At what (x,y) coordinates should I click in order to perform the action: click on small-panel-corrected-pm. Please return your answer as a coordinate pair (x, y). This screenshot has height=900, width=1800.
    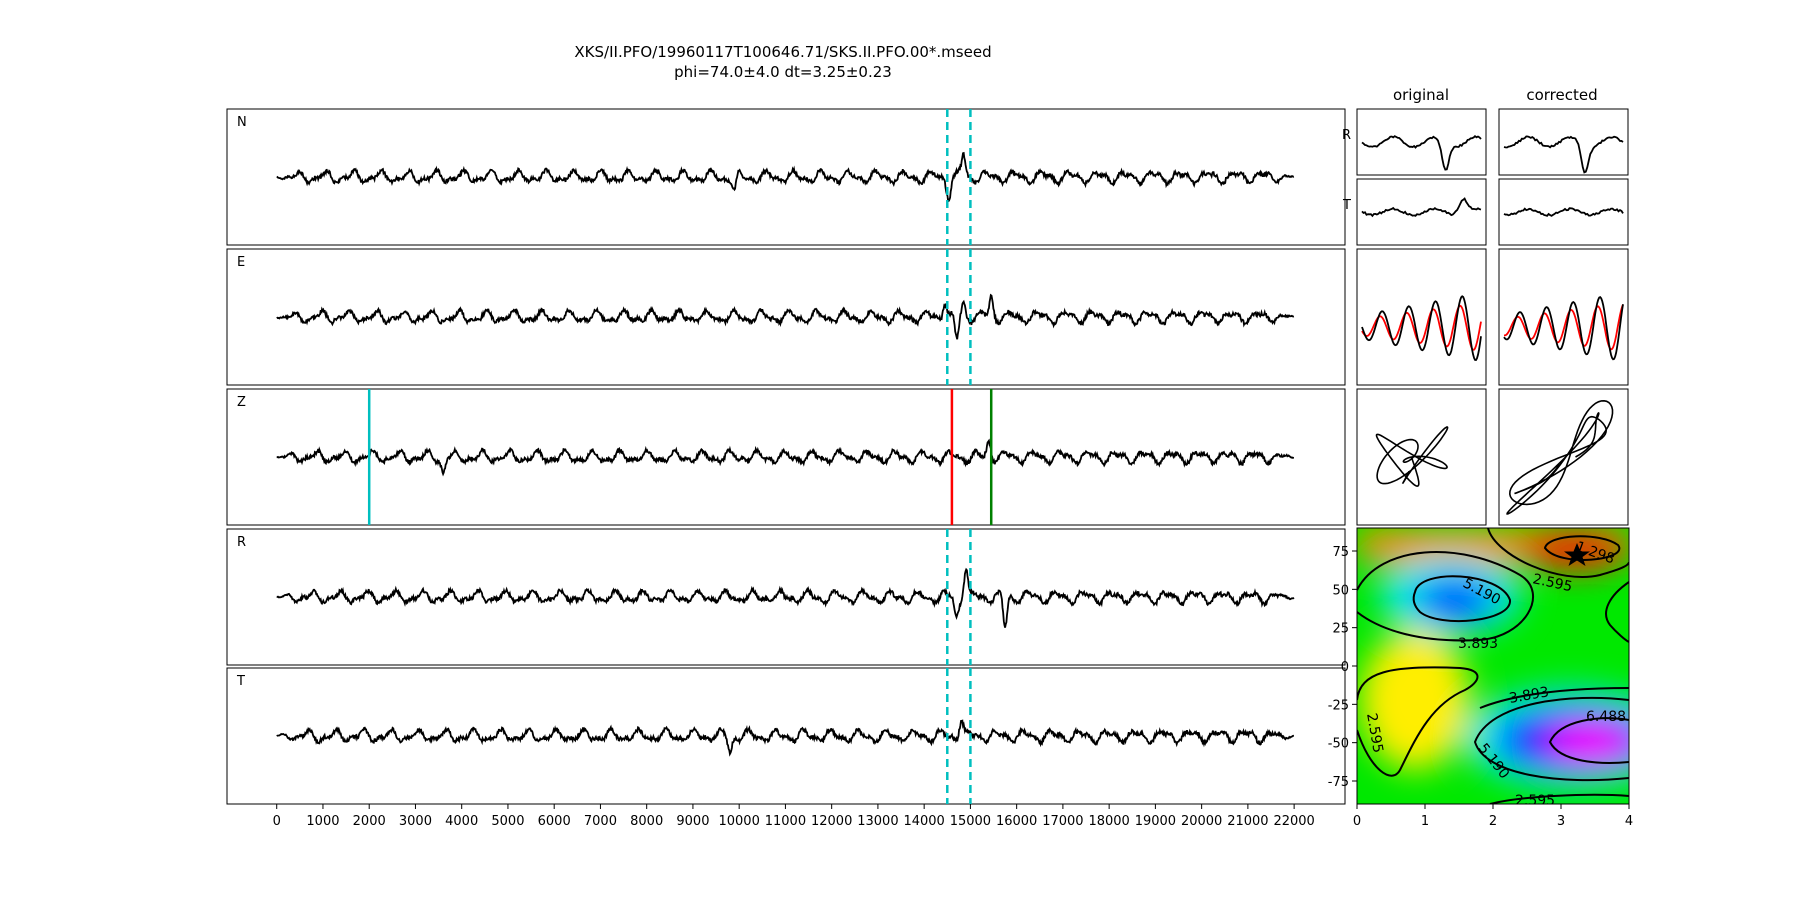
    Looking at the image, I should click on (1563, 457).